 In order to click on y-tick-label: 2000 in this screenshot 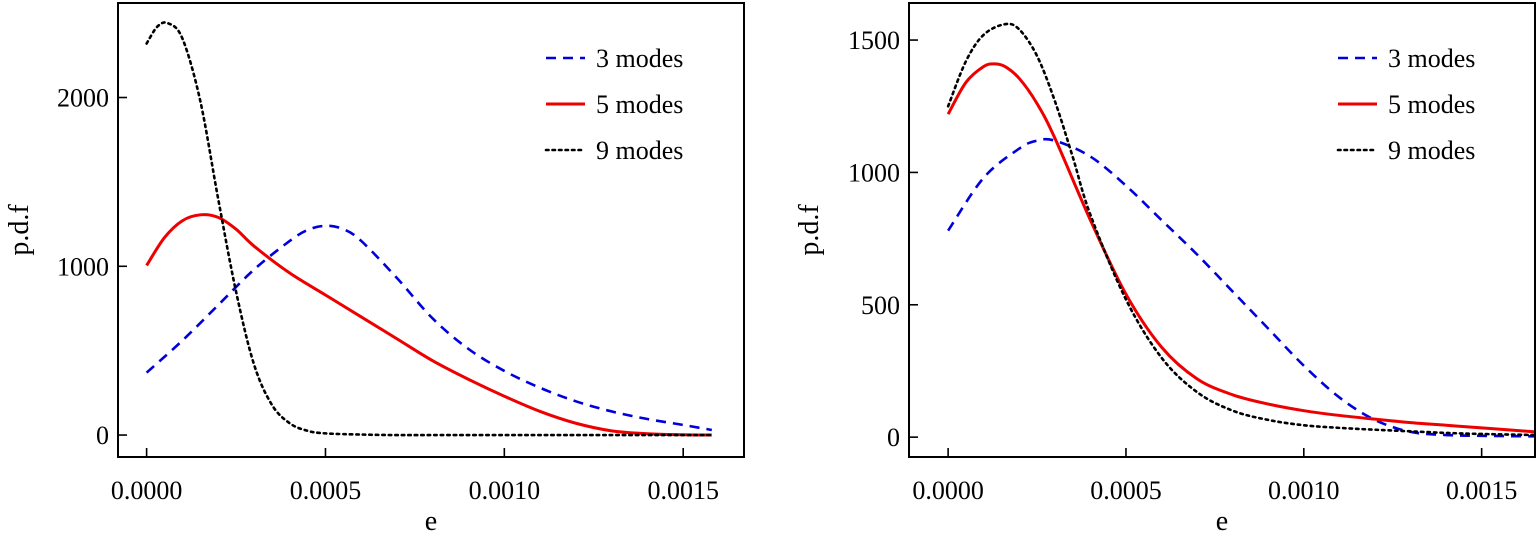, I will do `click(83, 98)`.